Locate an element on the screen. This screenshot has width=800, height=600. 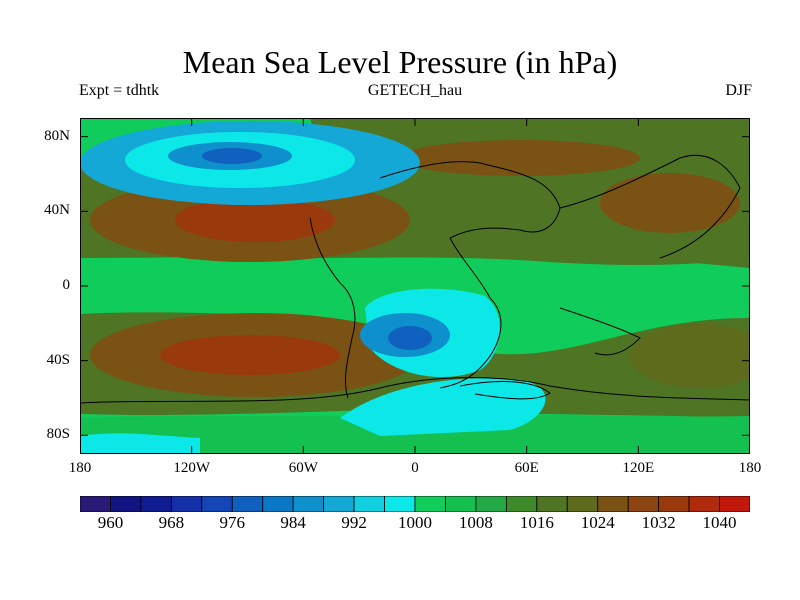
colorbar-label: 1016 is located at coordinates (536, 522).